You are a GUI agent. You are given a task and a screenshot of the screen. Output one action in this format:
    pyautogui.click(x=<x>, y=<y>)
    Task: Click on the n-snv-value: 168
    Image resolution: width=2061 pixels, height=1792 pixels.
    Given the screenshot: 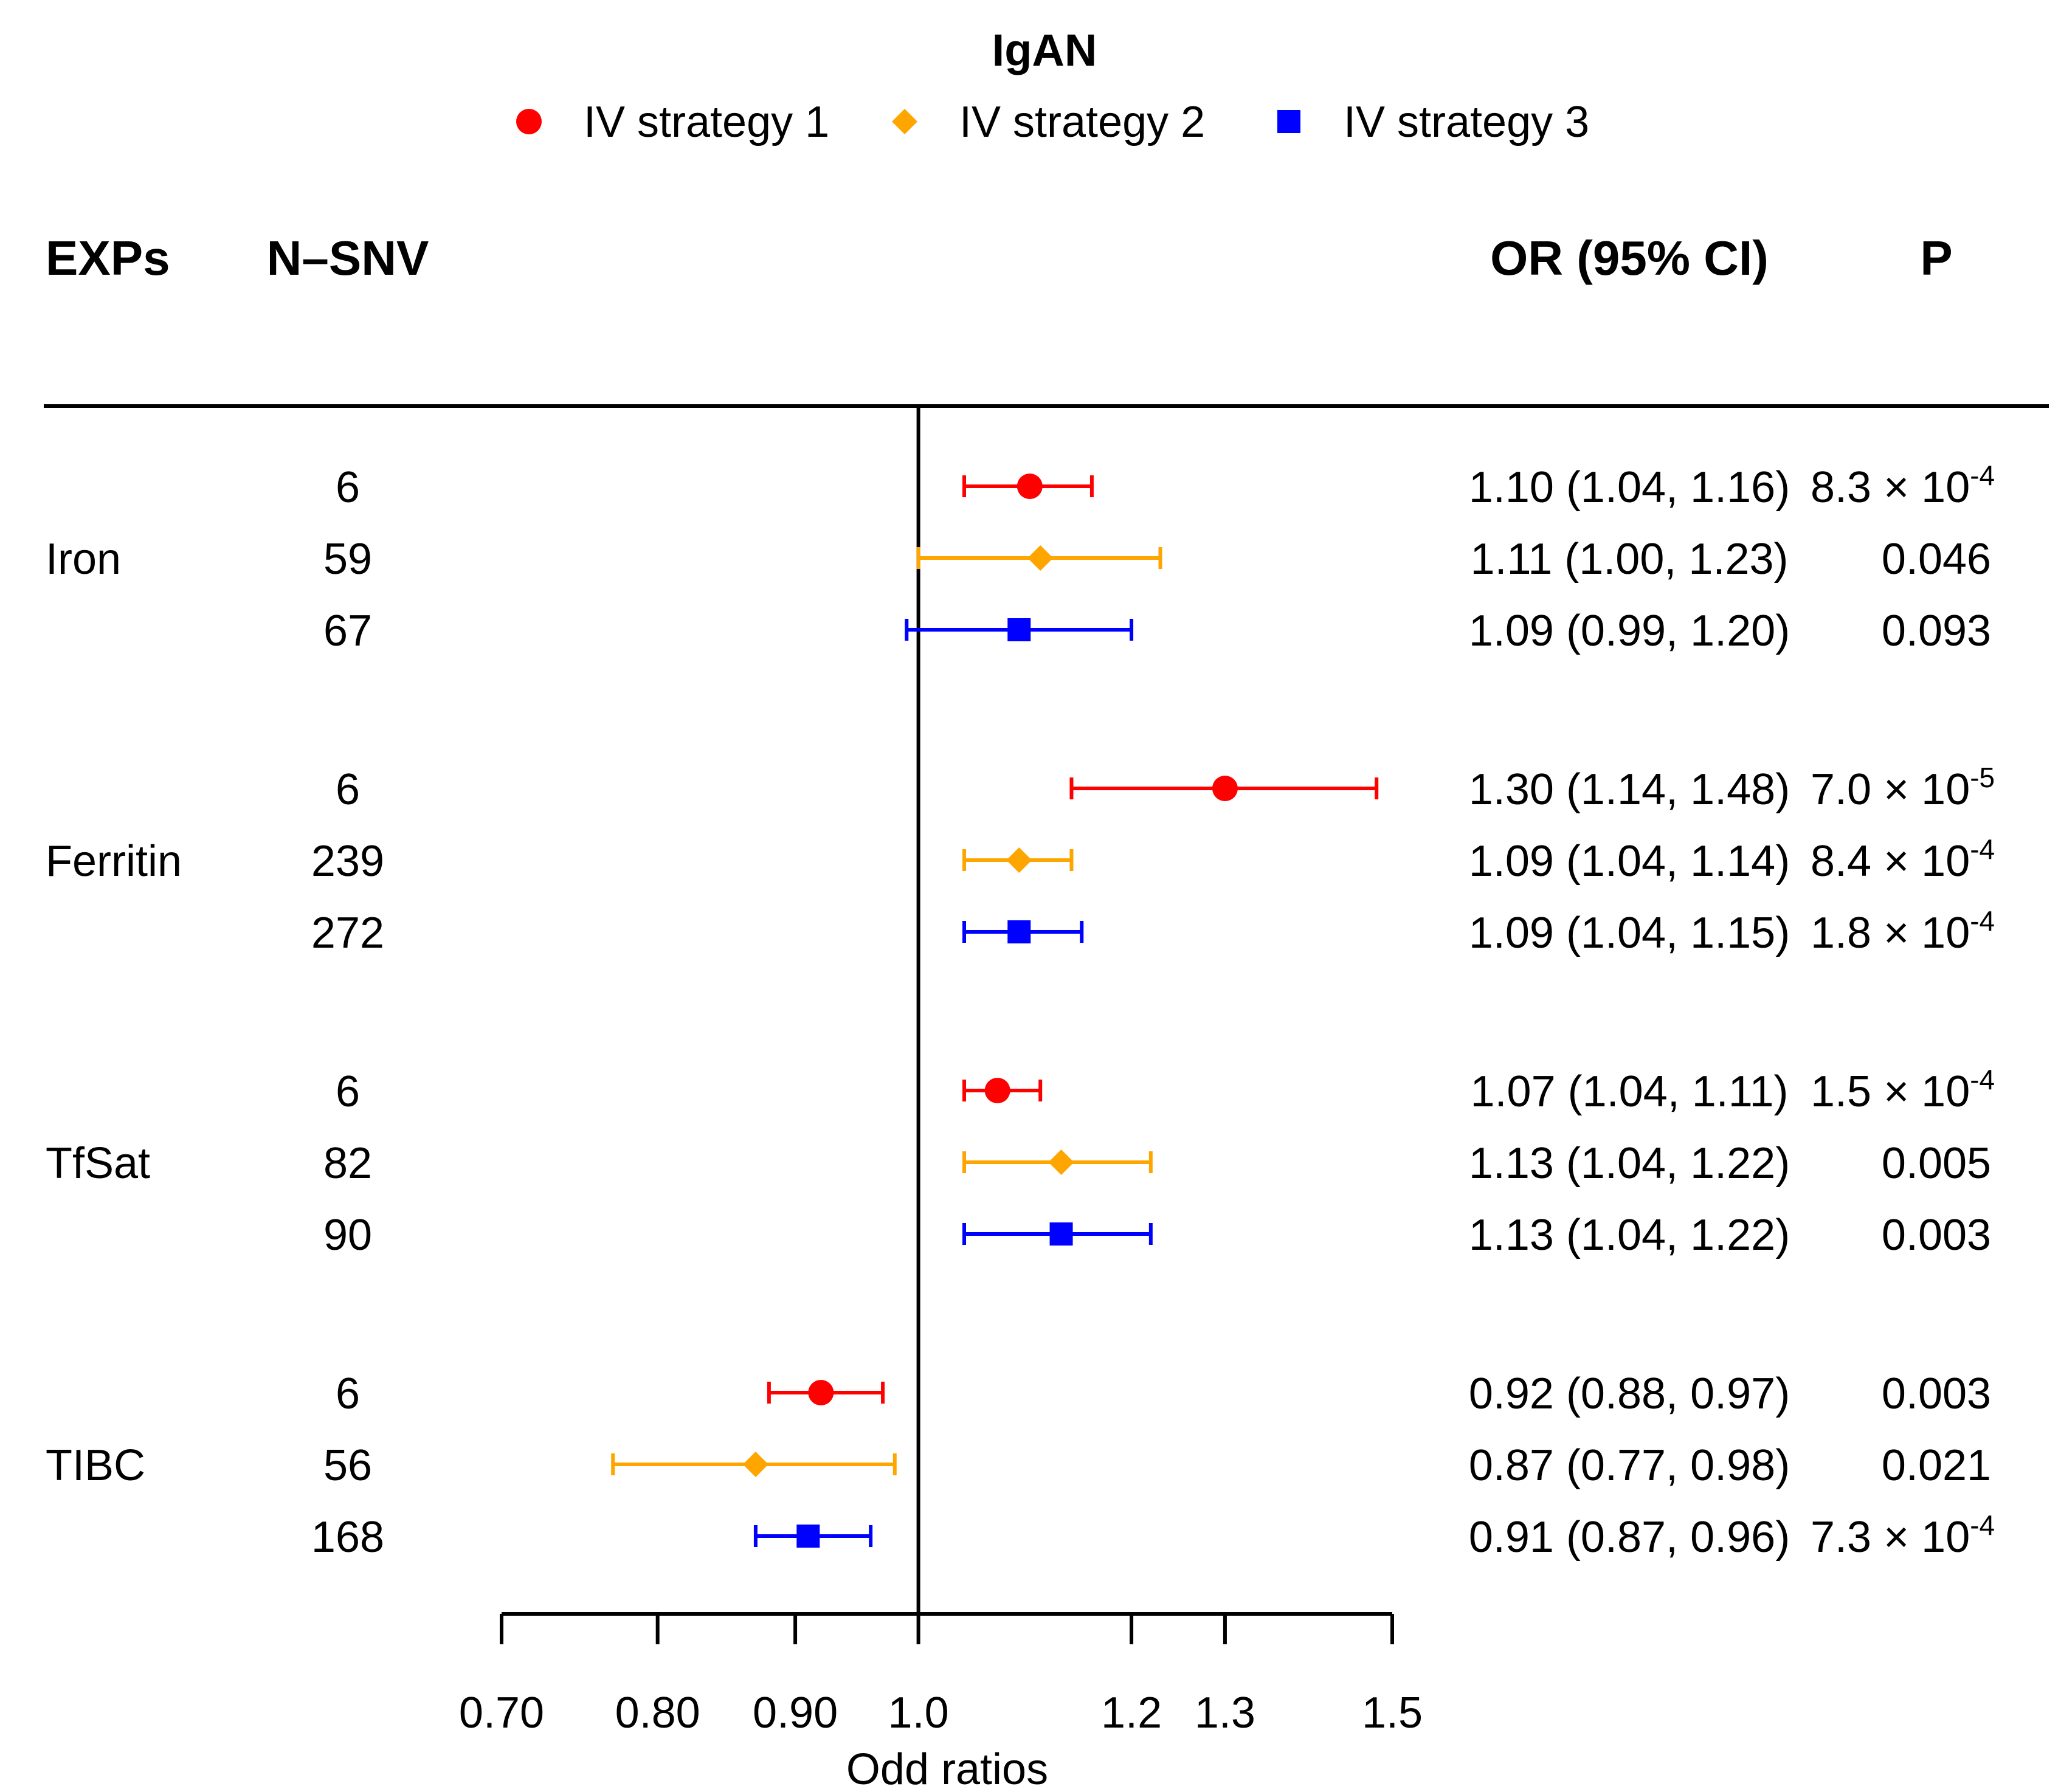 What is the action you would take?
    pyautogui.click(x=347, y=1537)
    